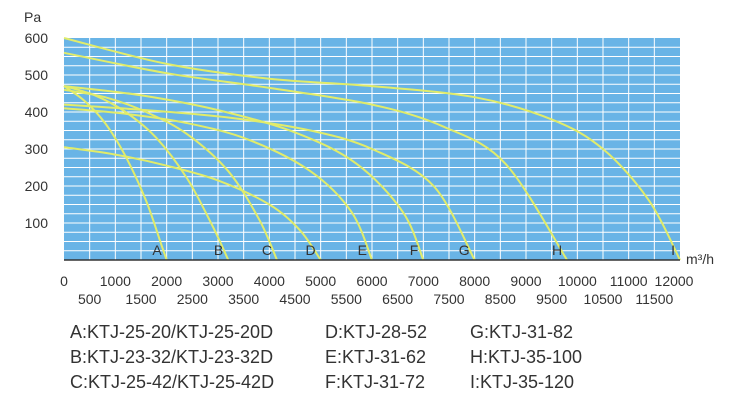 The width and height of the screenshot is (750, 406). Describe the element at coordinates (115, 281) in the screenshot. I see `x-tick-label-major: 1000` at that location.